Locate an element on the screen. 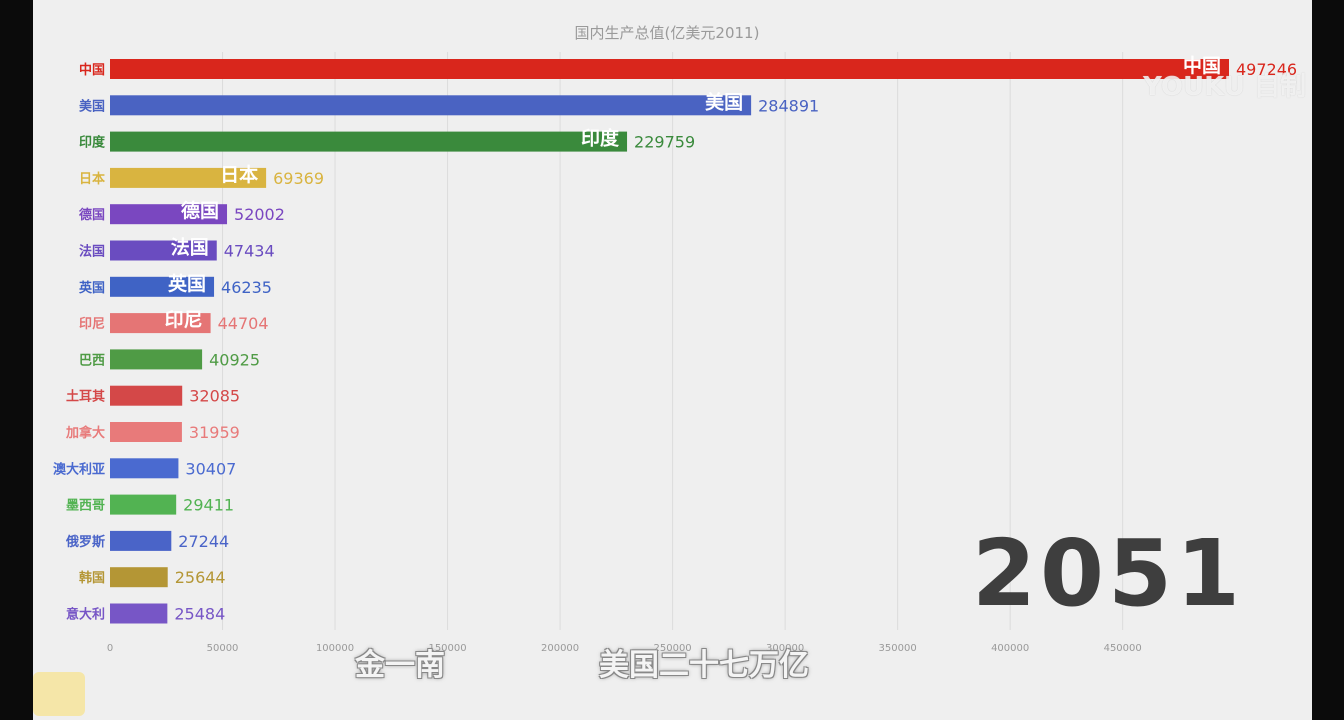  value-label: 229759 is located at coordinates (664, 142).